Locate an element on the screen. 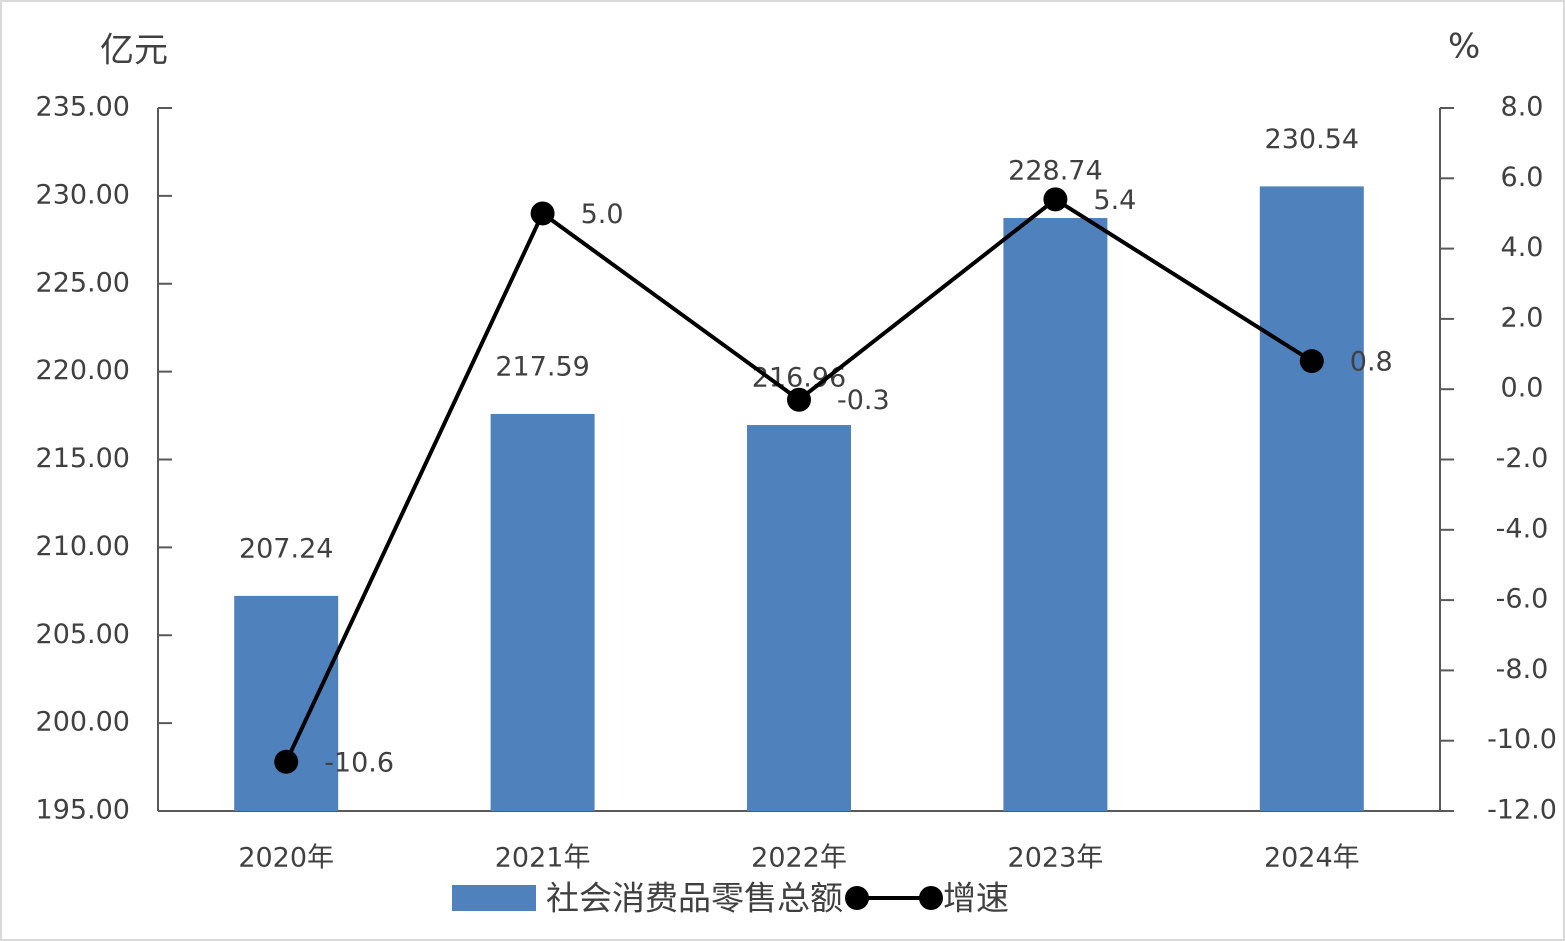  x-tick-label: 2023年 is located at coordinates (1056, 858).